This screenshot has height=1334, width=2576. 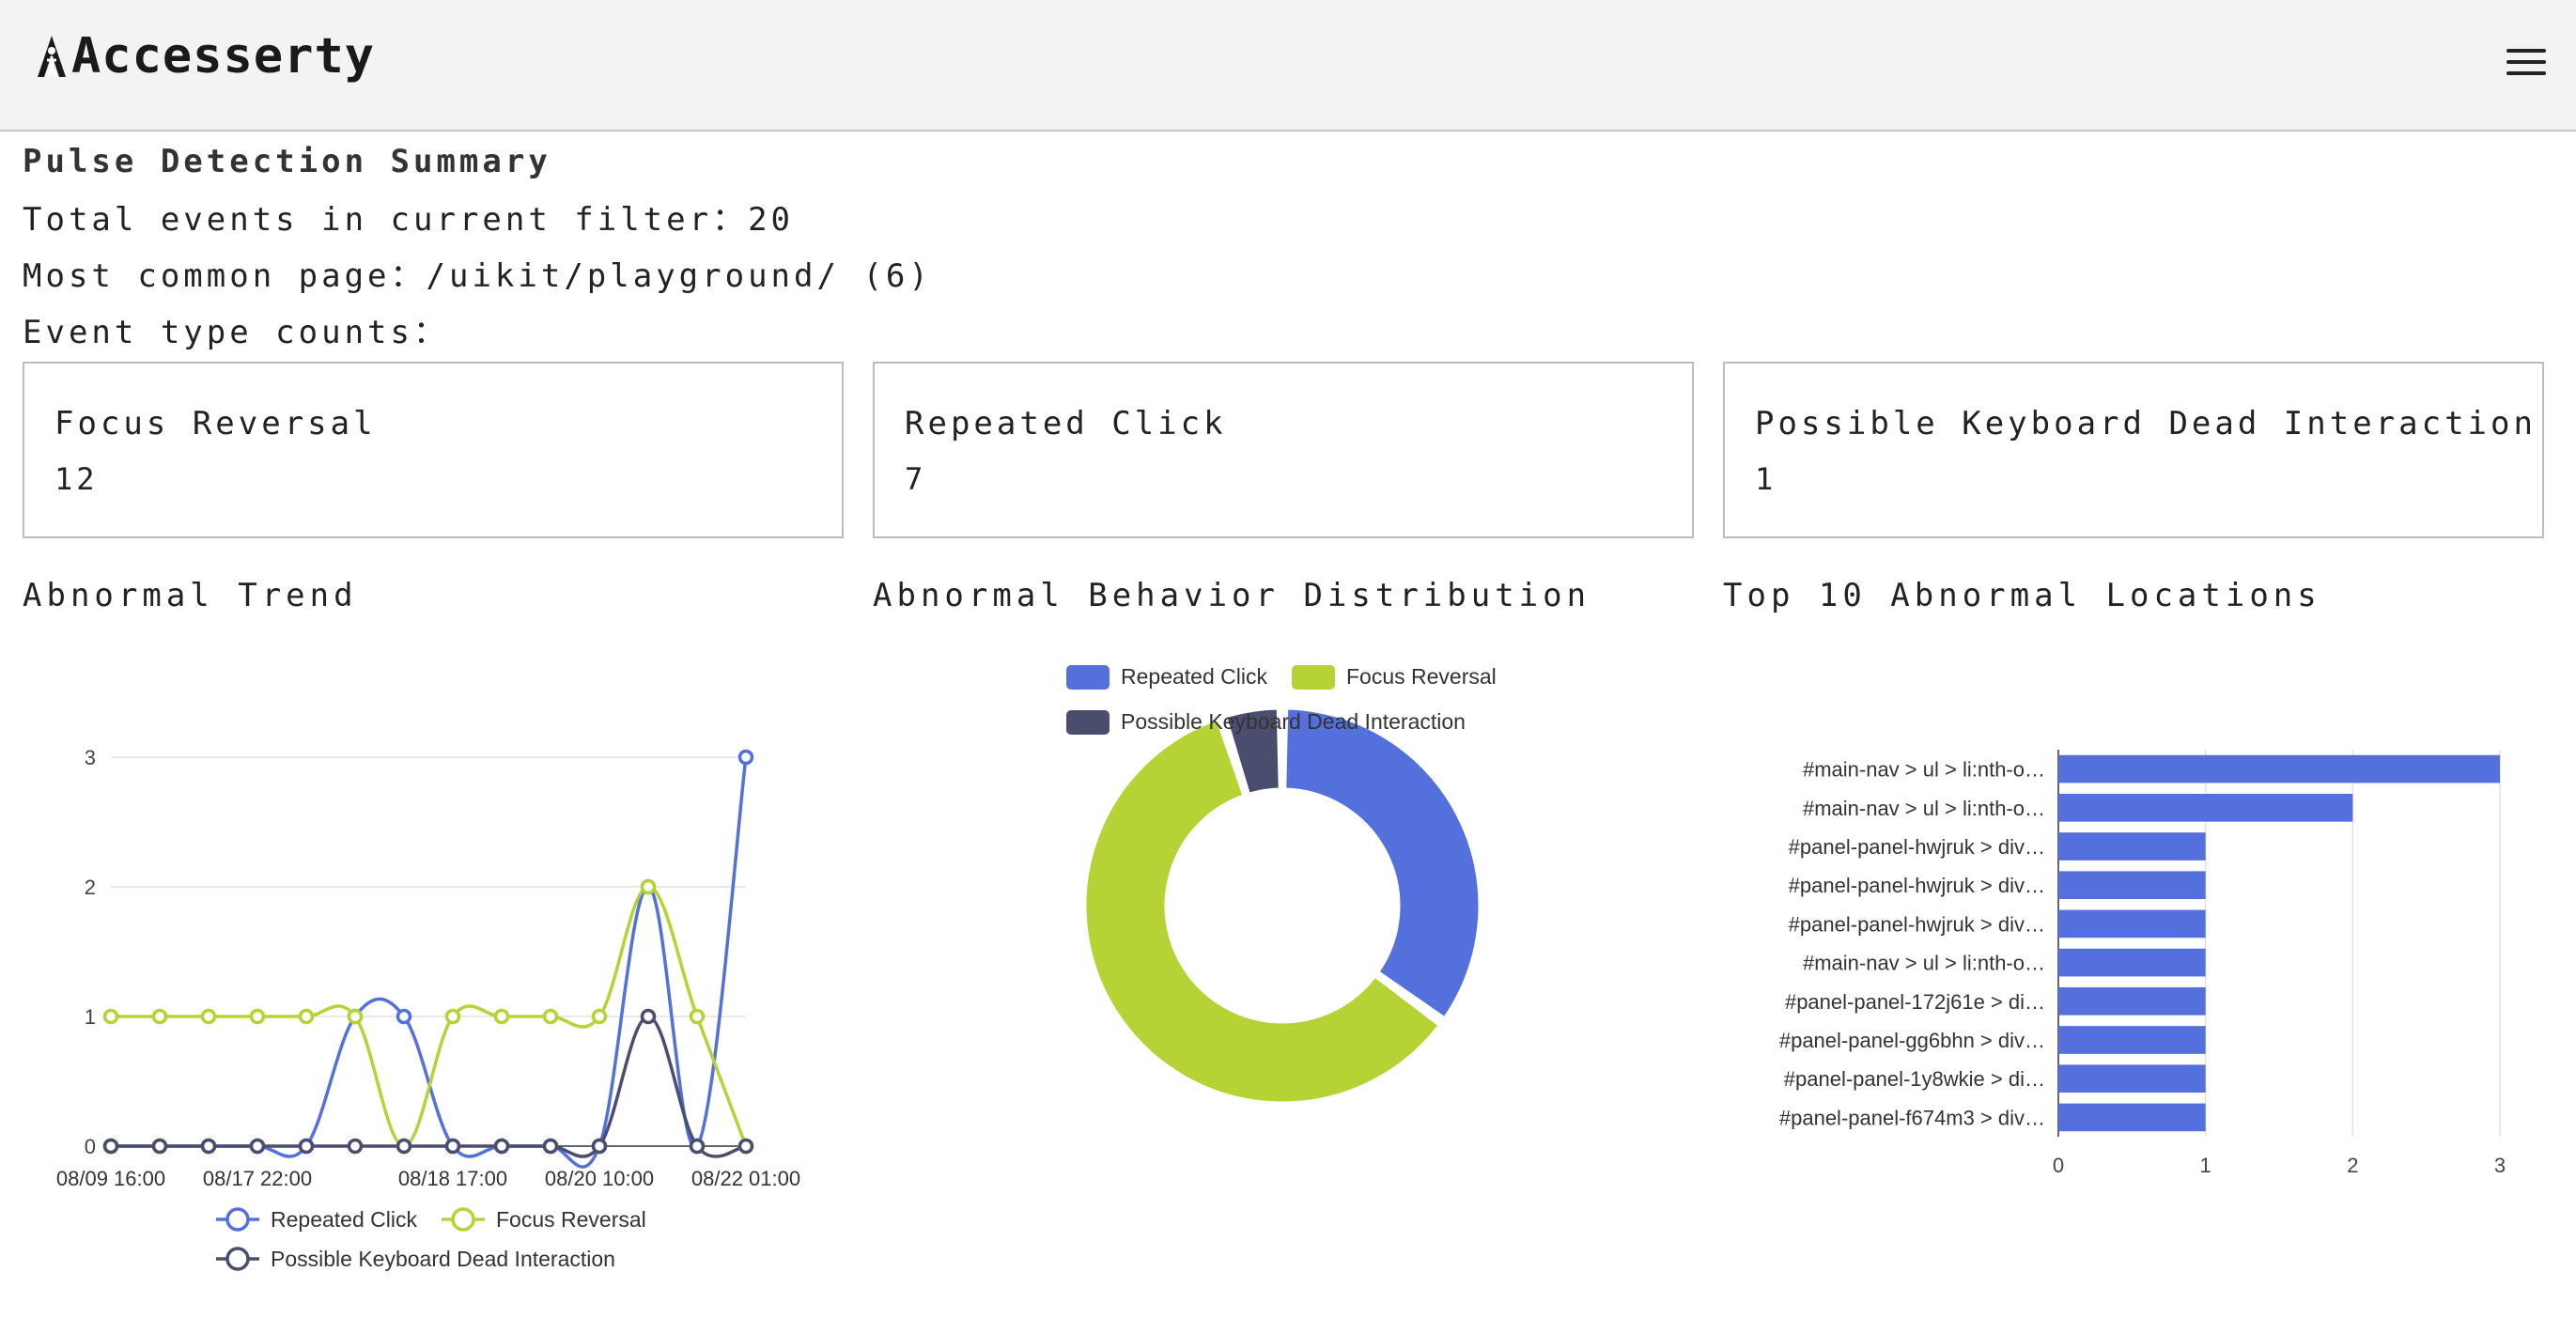 What do you see at coordinates (111, 1178) in the screenshot?
I see `x-tick-label: 08/09 16:00` at bounding box center [111, 1178].